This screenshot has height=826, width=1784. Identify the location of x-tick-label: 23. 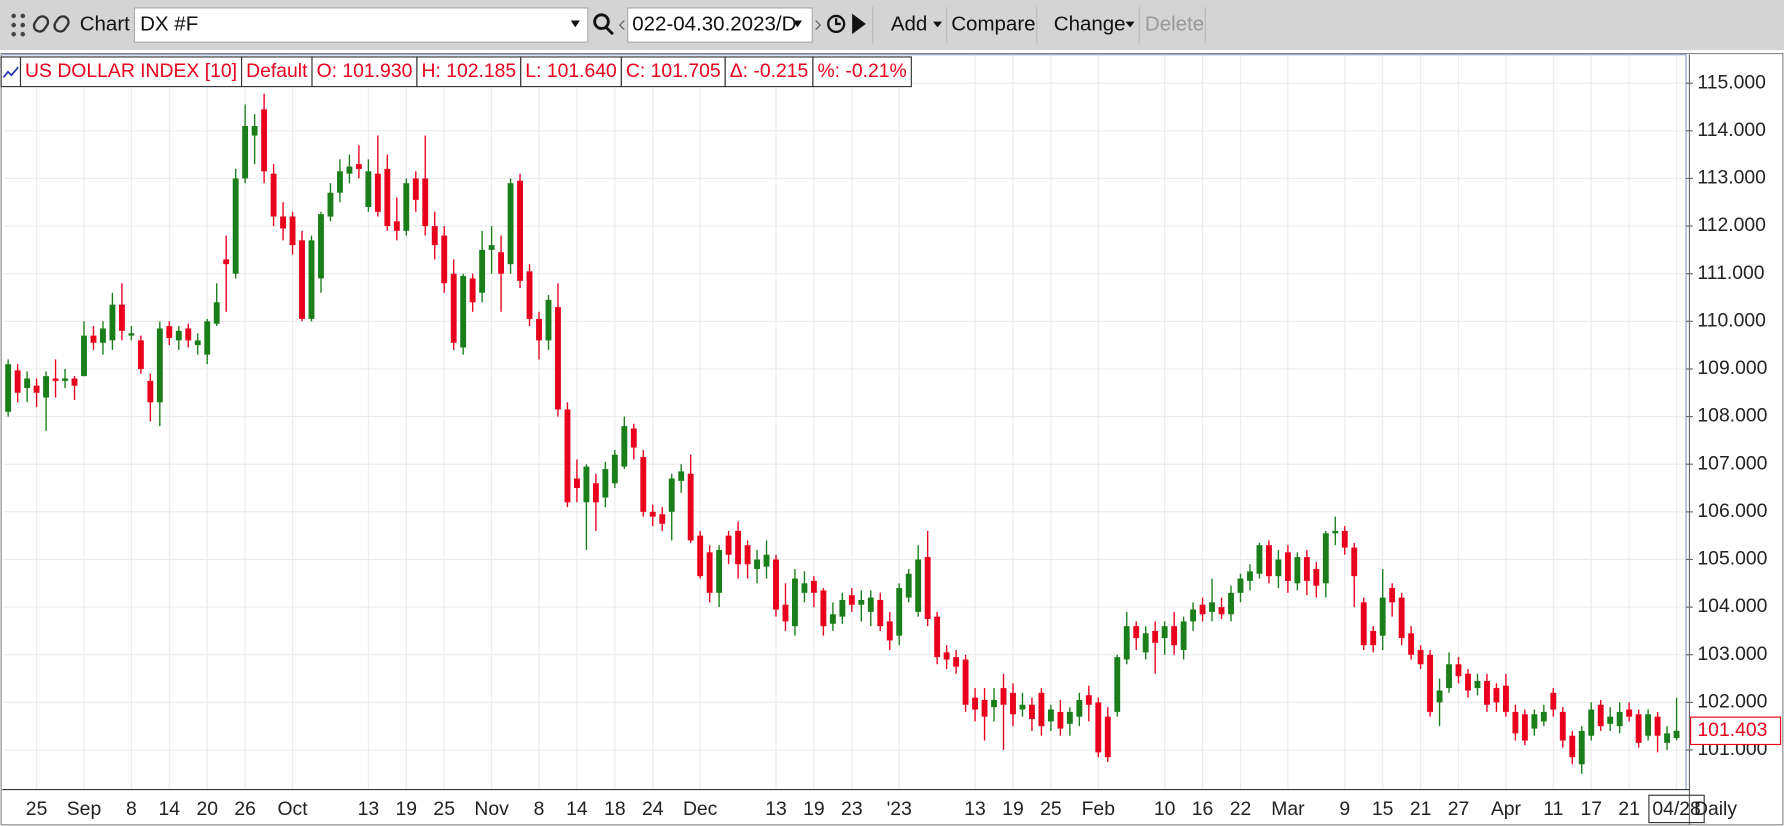
(852, 809).